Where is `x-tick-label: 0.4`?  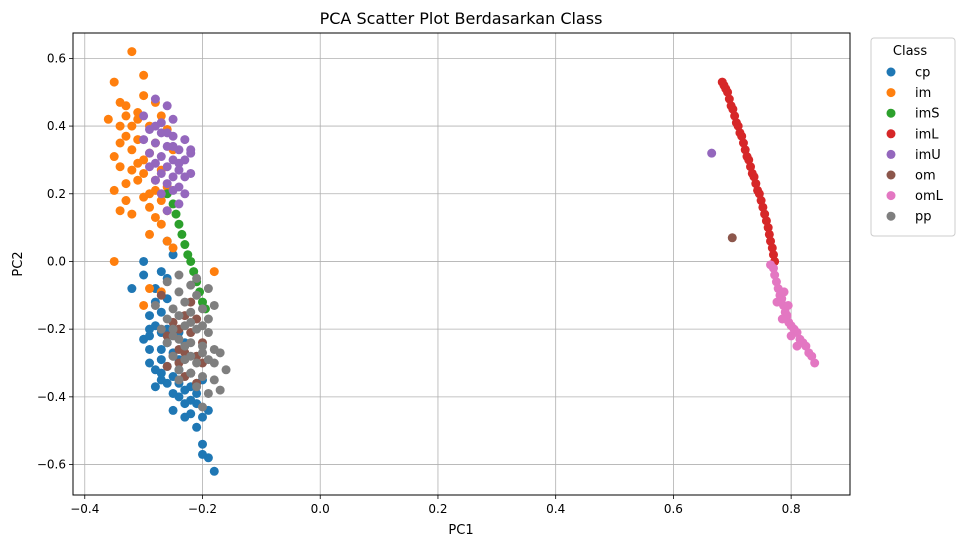
x-tick-label: 0.4 is located at coordinates (555, 509).